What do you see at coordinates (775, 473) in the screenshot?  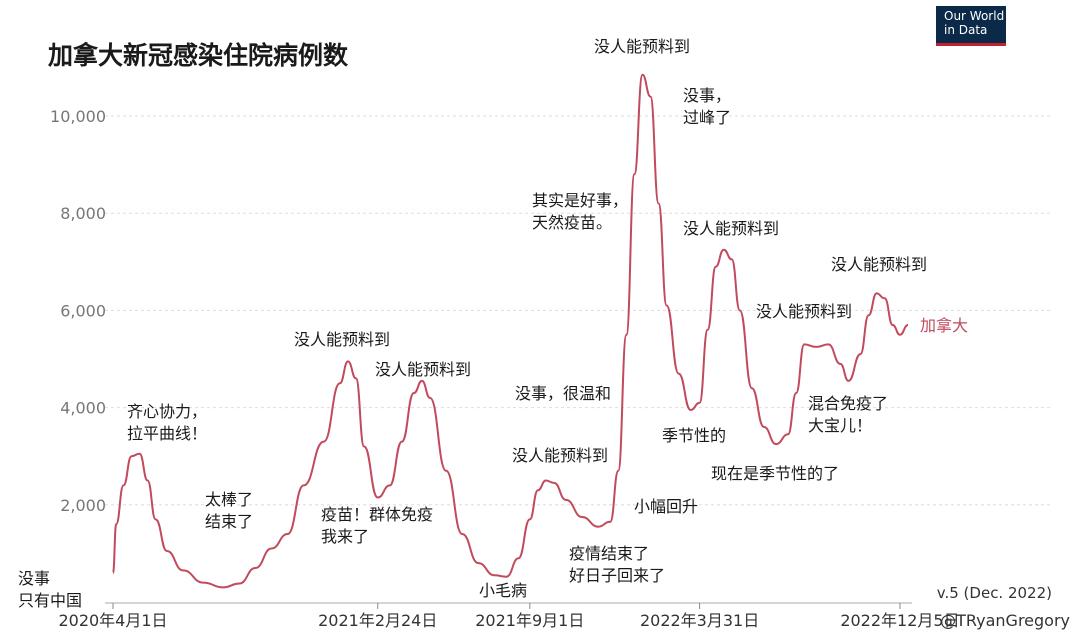 I see `annotation: 现在是季节性的了` at bounding box center [775, 473].